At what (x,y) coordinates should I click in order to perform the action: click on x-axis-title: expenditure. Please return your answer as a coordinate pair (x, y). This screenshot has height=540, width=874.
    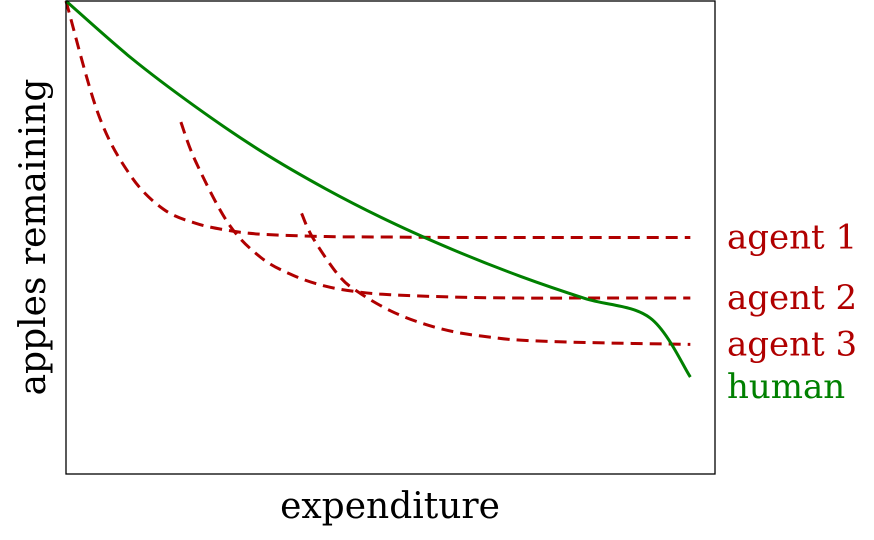
    Looking at the image, I should click on (390, 506).